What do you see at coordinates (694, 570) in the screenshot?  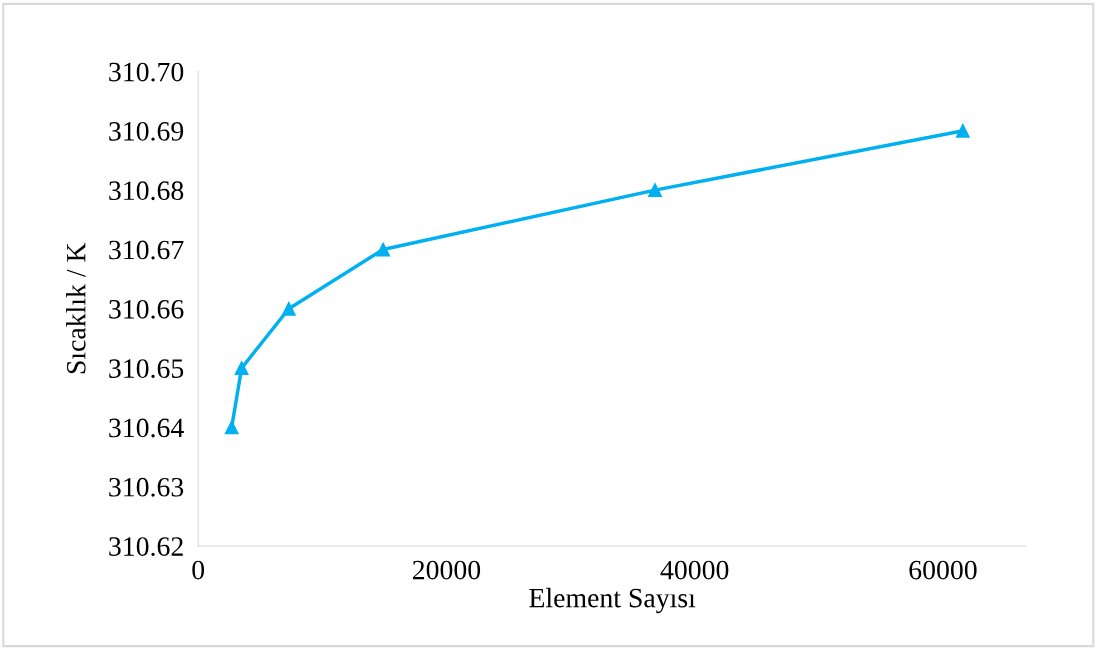 I see `x-tick-label: 40000` at bounding box center [694, 570].